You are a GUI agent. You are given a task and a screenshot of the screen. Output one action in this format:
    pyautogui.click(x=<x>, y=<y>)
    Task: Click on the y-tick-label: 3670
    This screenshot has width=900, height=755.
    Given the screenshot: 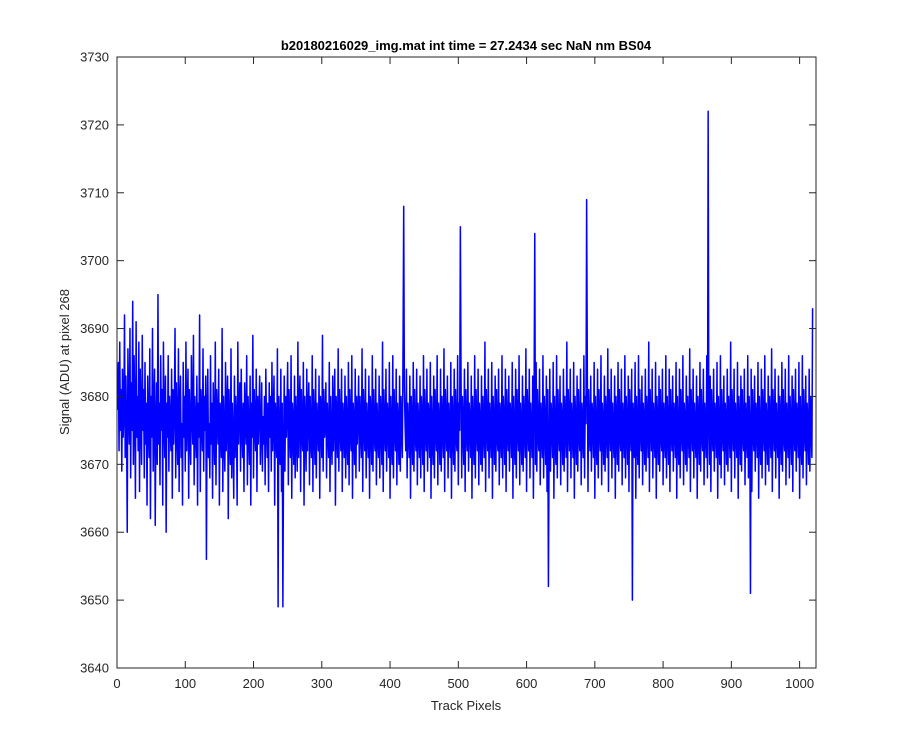 What is the action you would take?
    pyautogui.click(x=94, y=464)
    